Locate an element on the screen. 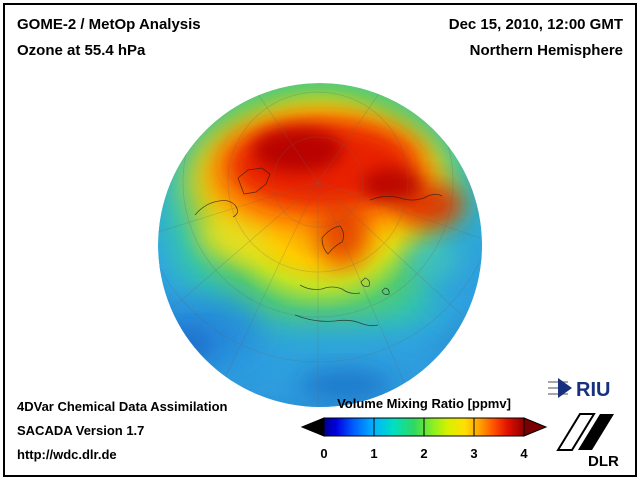 This screenshot has width=640, height=480. dlr-logo-wing-solid is located at coordinates (596, 432).